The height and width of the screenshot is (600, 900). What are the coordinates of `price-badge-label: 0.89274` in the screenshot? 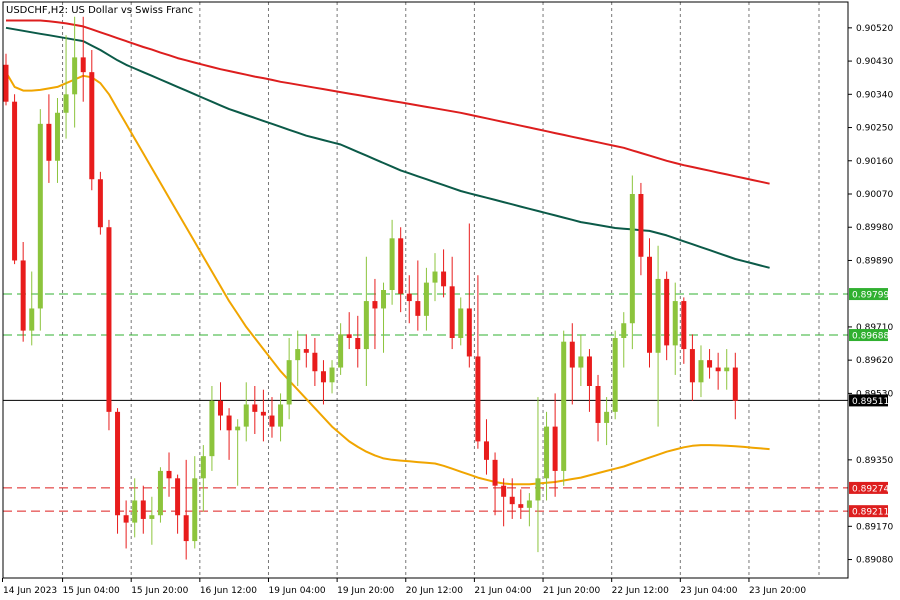 It's located at (870, 489).